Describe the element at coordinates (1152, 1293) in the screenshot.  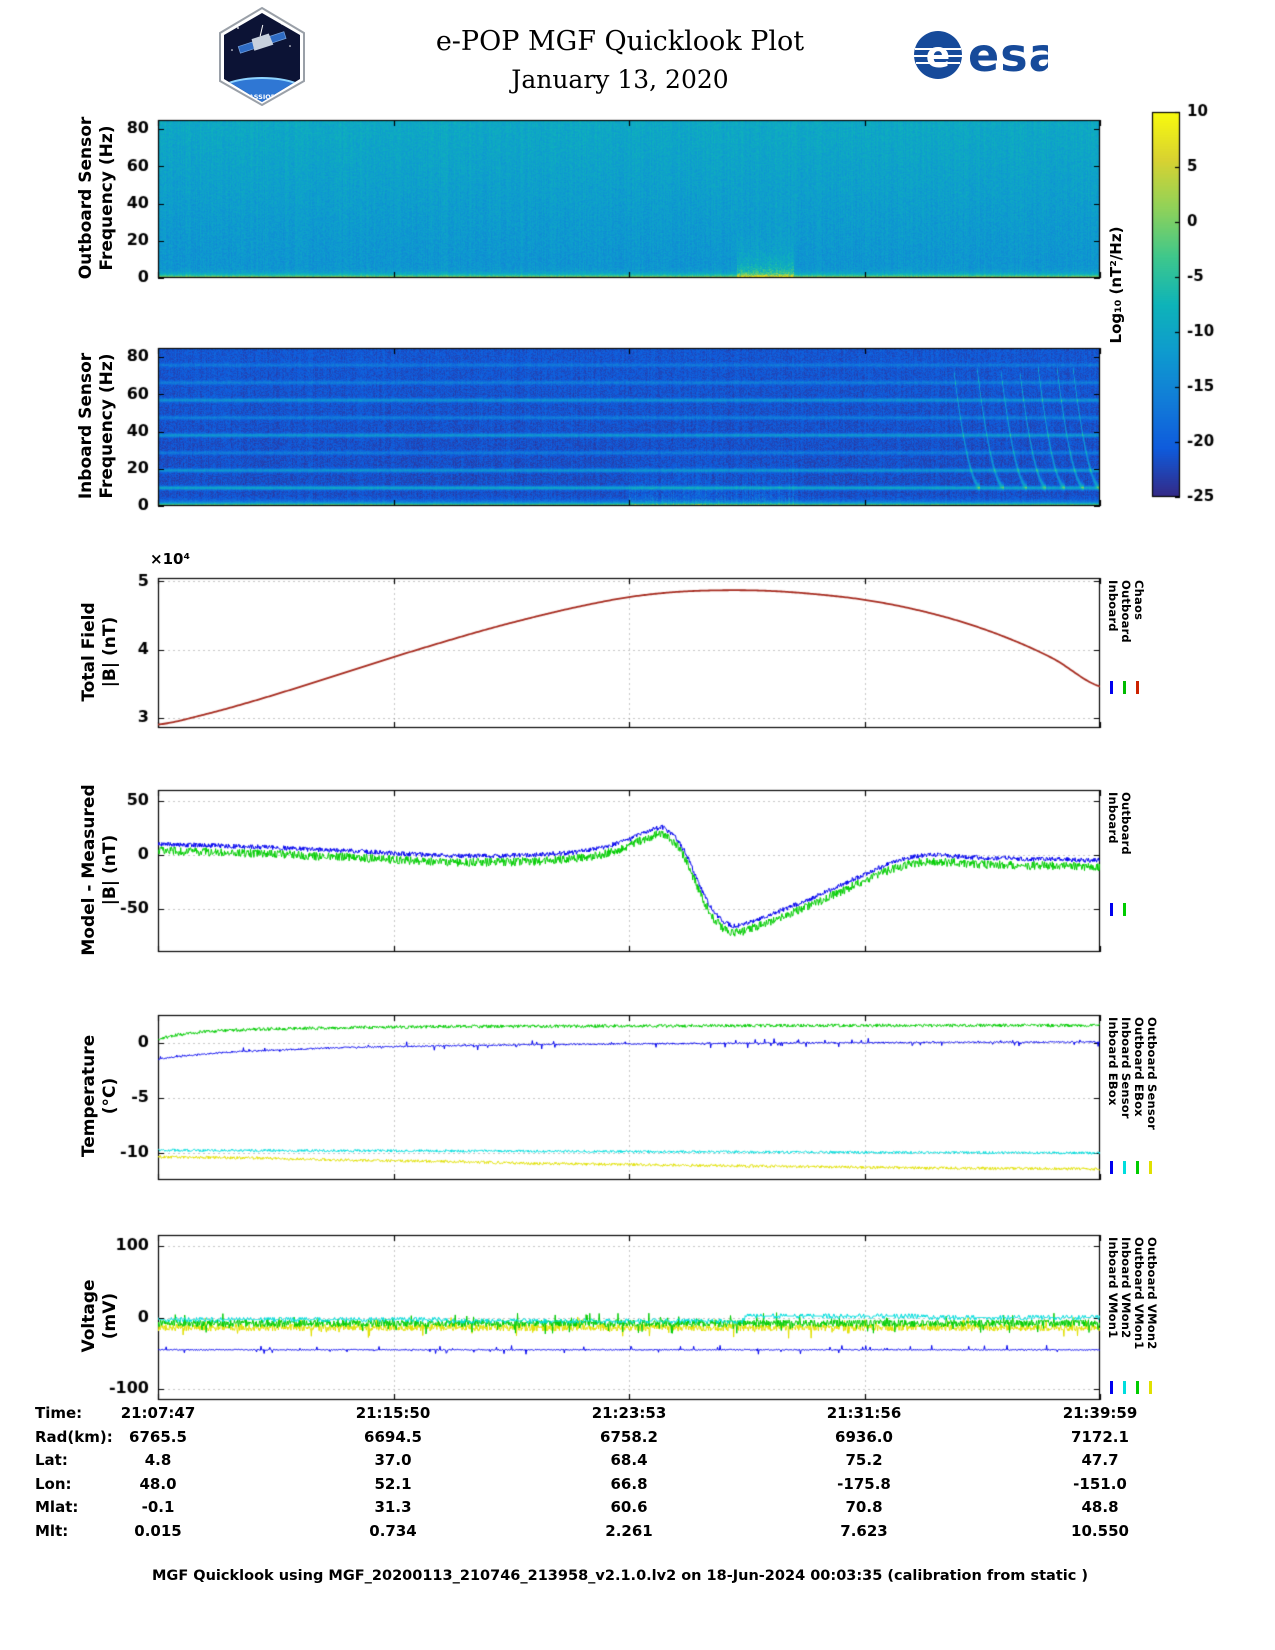
I see `legend-label: Outboard VMon2` at that location.